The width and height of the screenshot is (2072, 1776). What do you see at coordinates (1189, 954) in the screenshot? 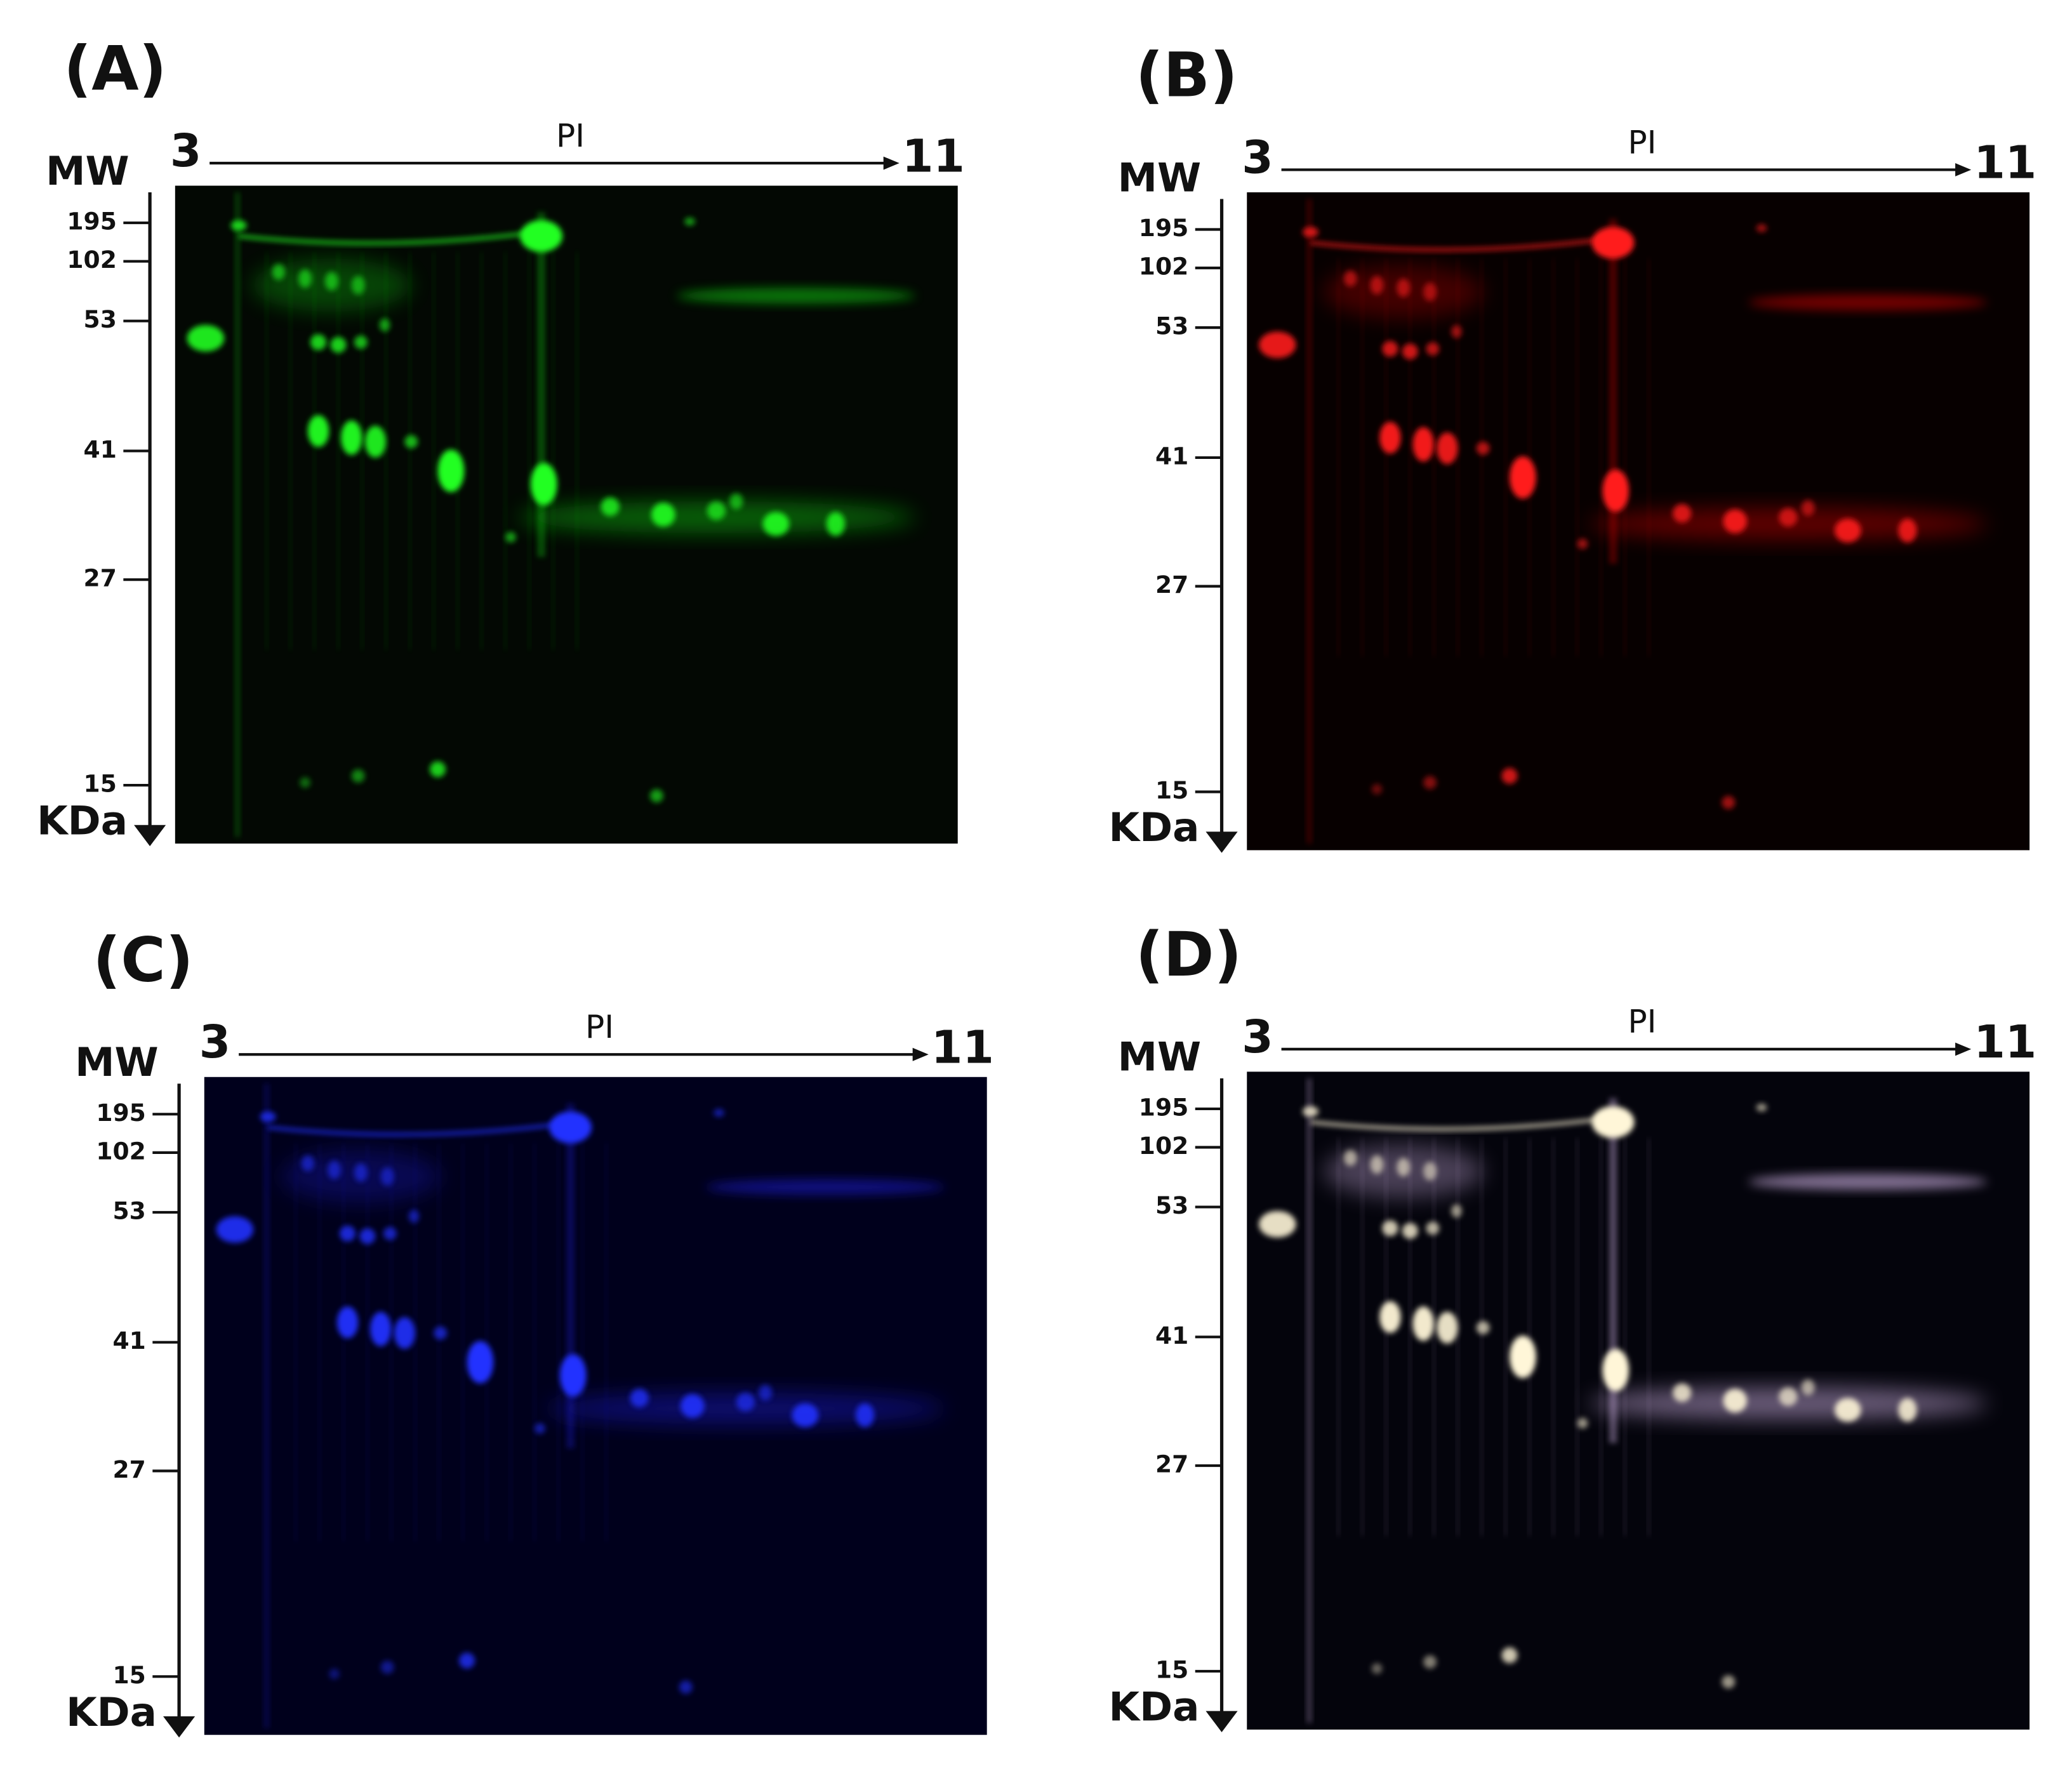
I see `panel-label: (D)` at bounding box center [1189, 954].